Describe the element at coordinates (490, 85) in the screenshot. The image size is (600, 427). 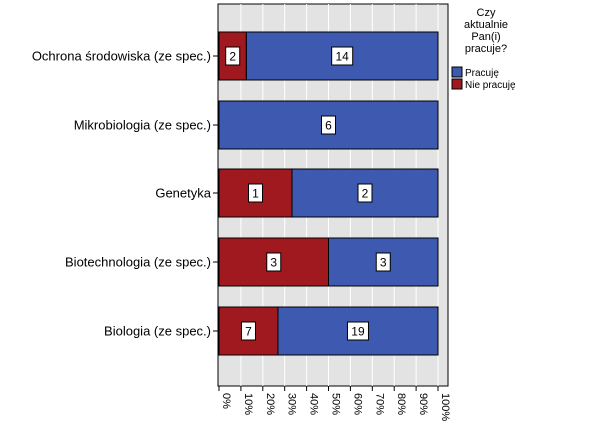
I see `legend-label: Nie pracuję` at that location.